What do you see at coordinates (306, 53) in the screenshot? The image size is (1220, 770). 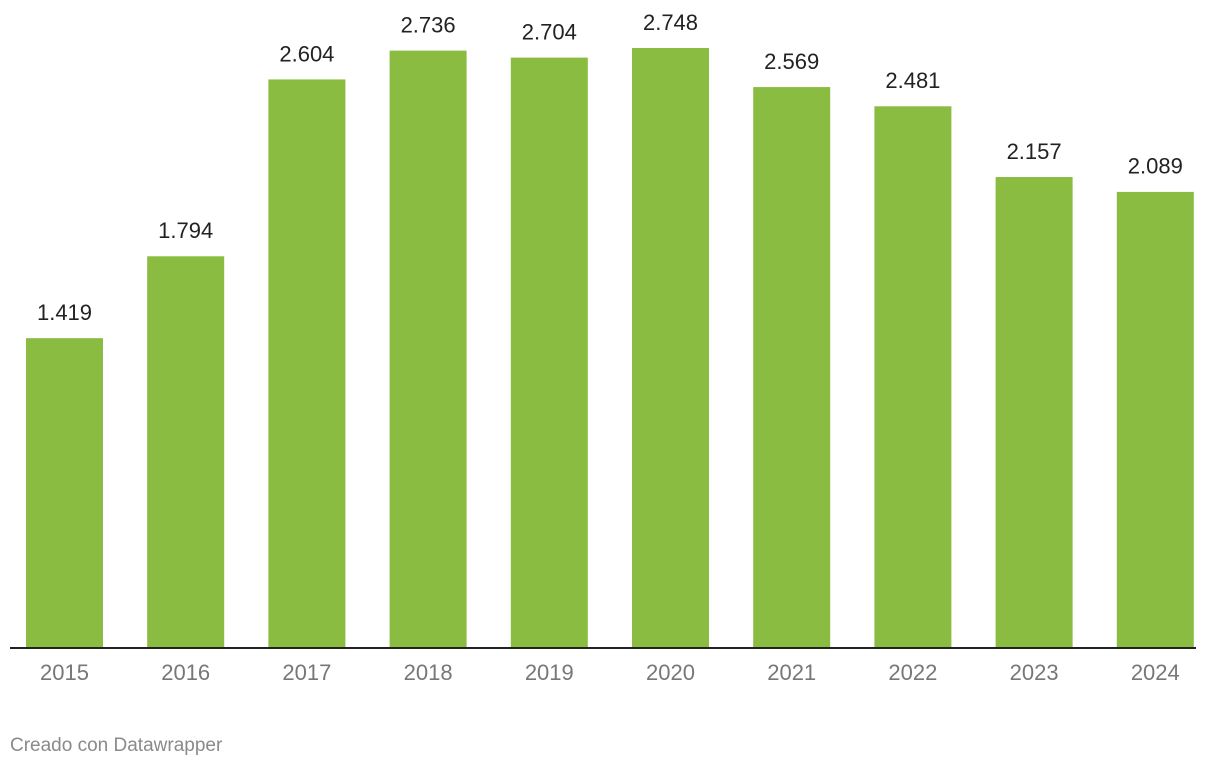 I see `value-label: 2.604` at bounding box center [306, 53].